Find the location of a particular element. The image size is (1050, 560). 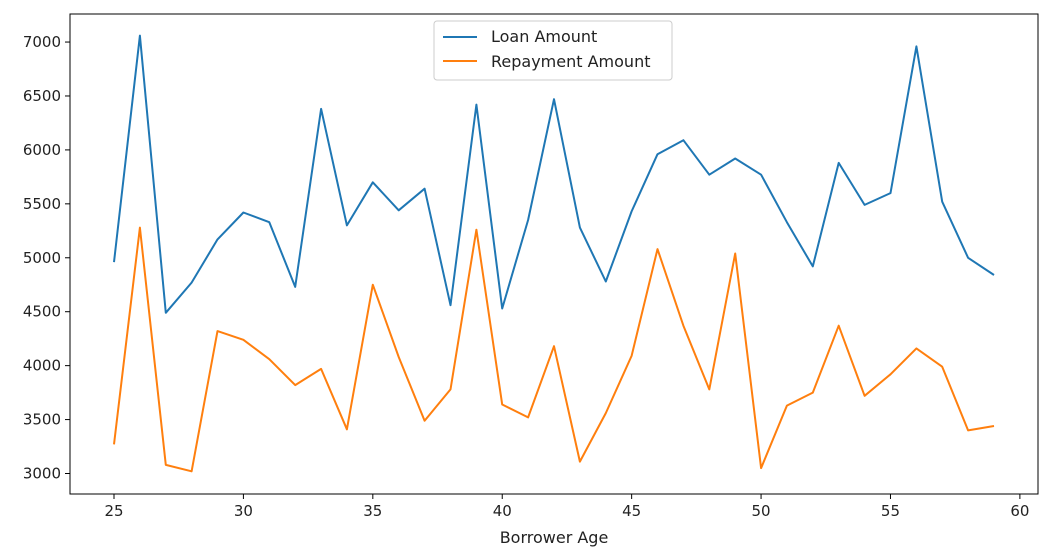

legend-box is located at coordinates (553, 50).